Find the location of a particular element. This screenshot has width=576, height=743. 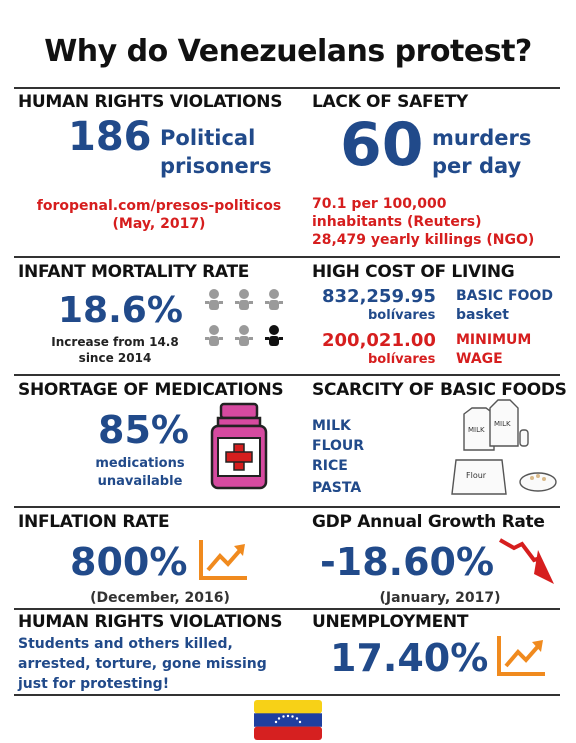

milk-bottle-label: MILK is located at coordinates (502, 424).